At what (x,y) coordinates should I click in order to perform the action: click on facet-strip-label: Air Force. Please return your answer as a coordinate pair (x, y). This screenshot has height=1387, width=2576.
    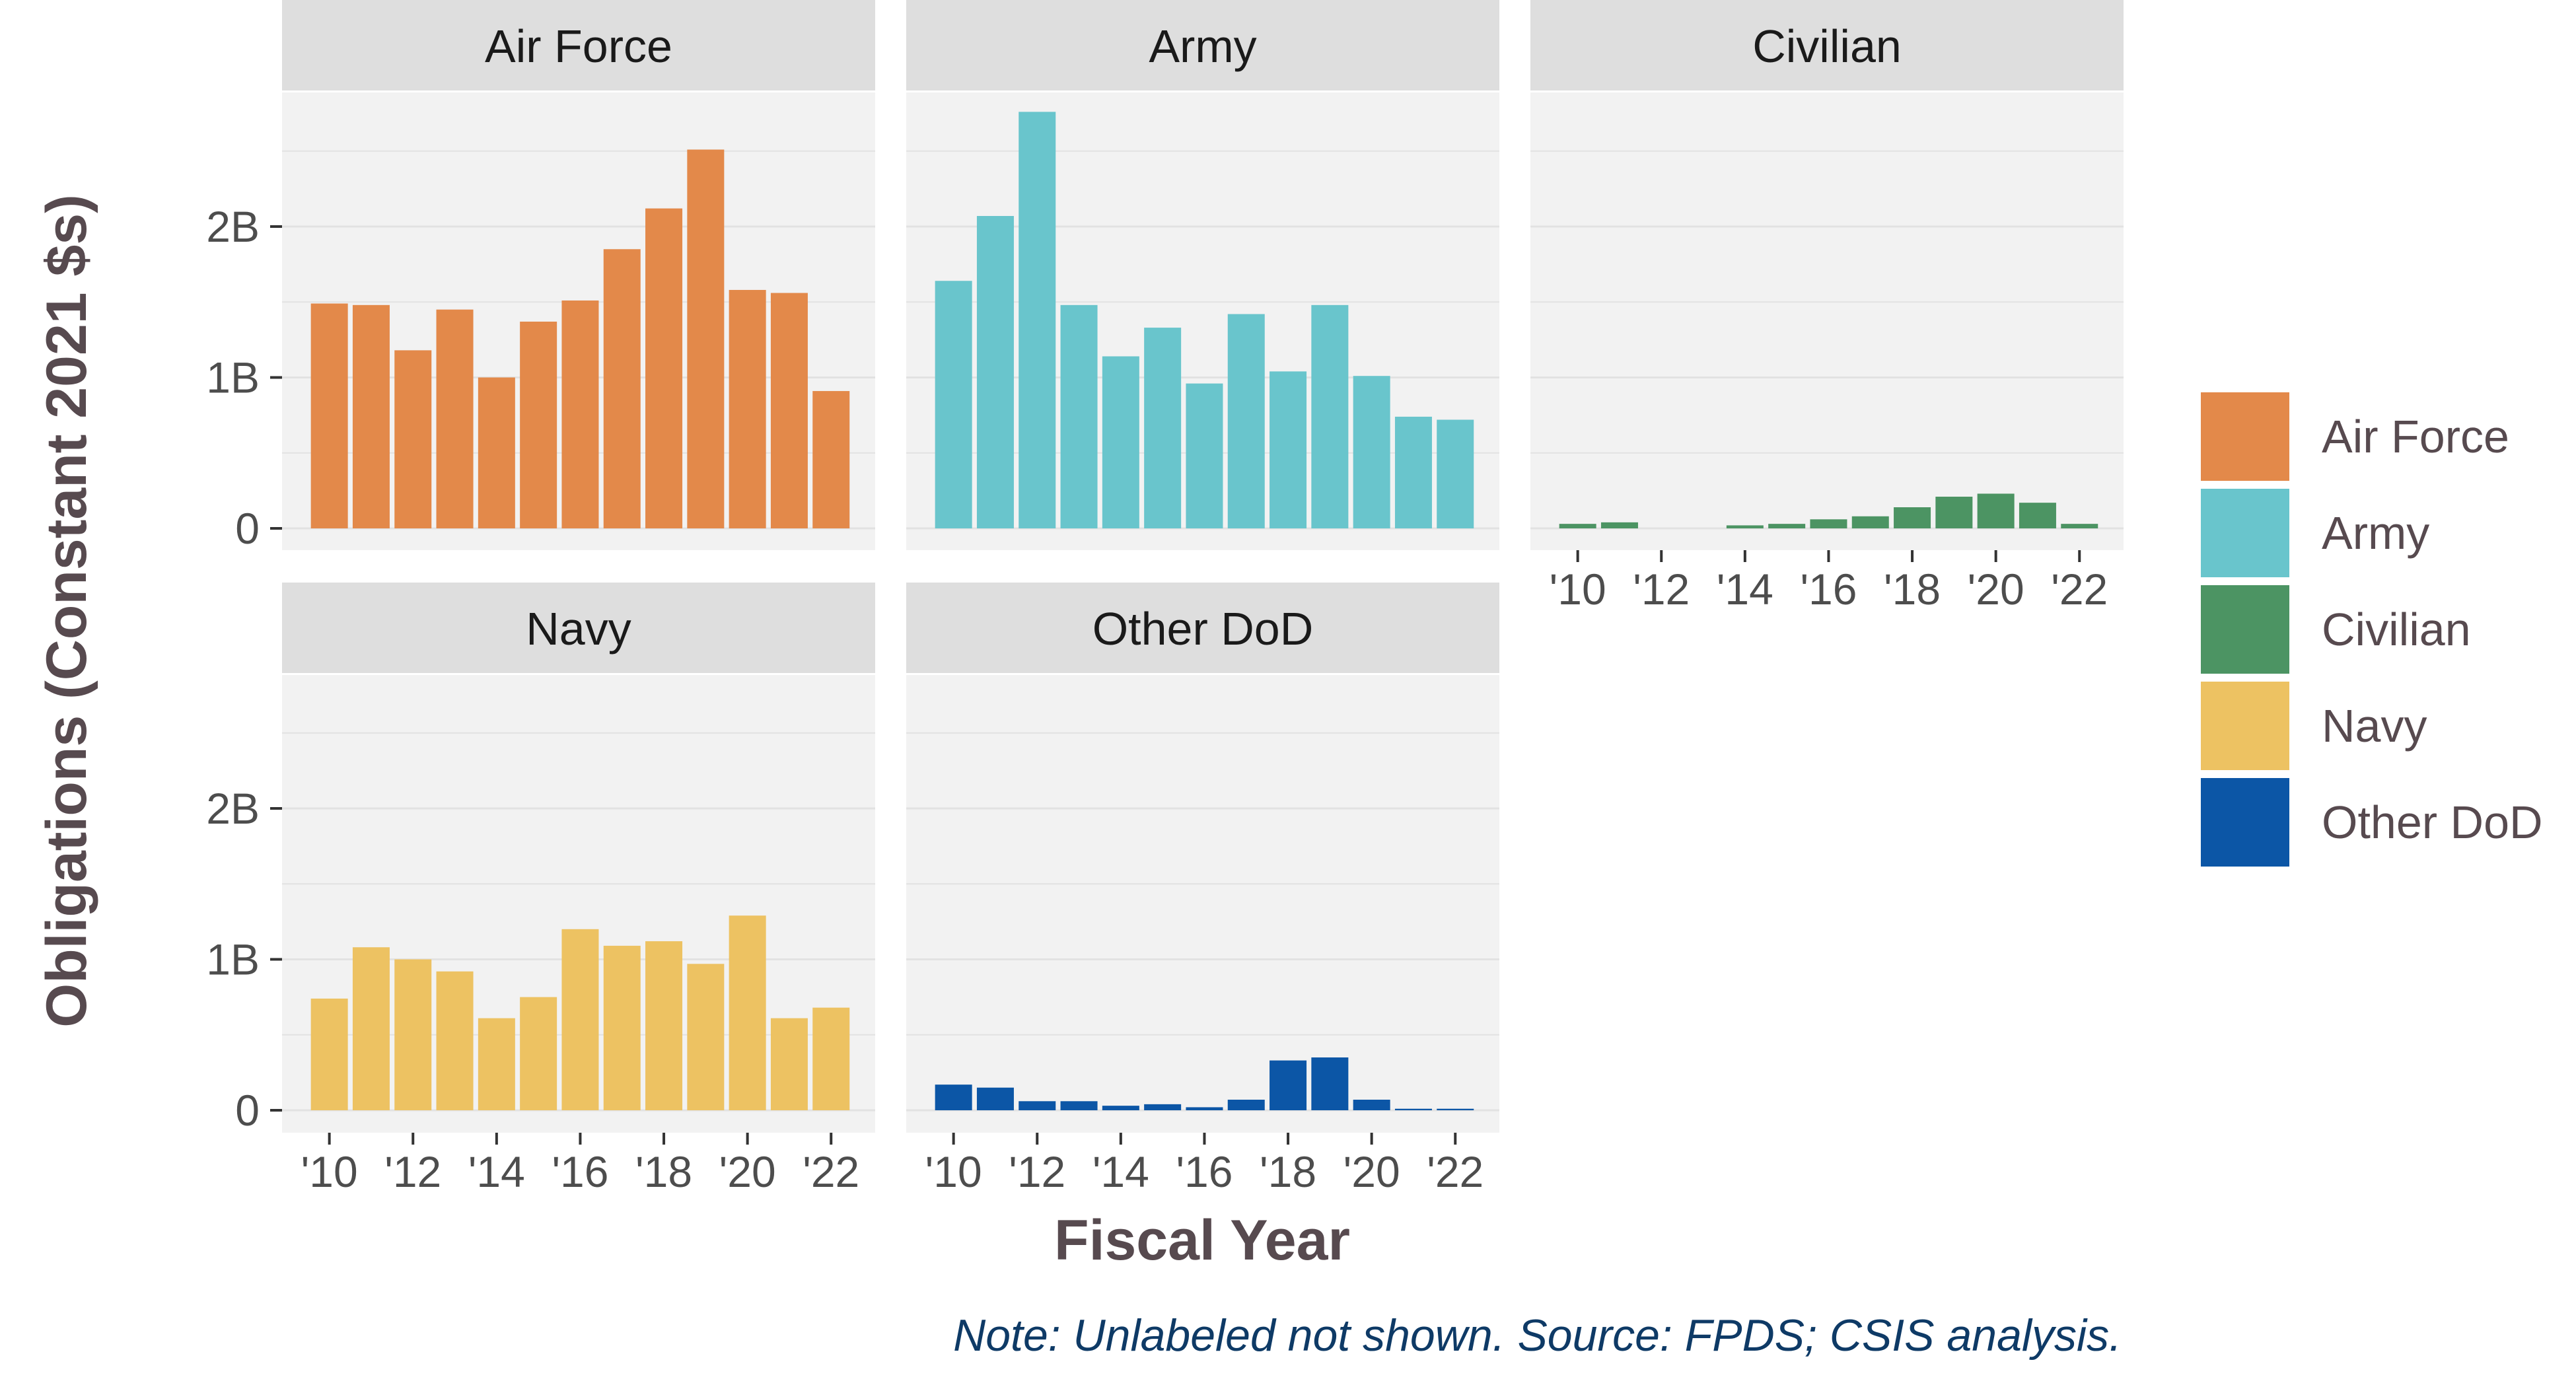
    Looking at the image, I should click on (579, 46).